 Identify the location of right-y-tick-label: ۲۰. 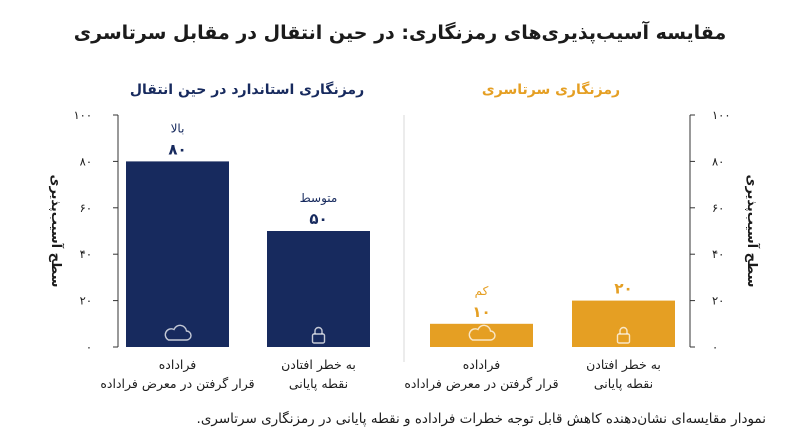
(718, 301).